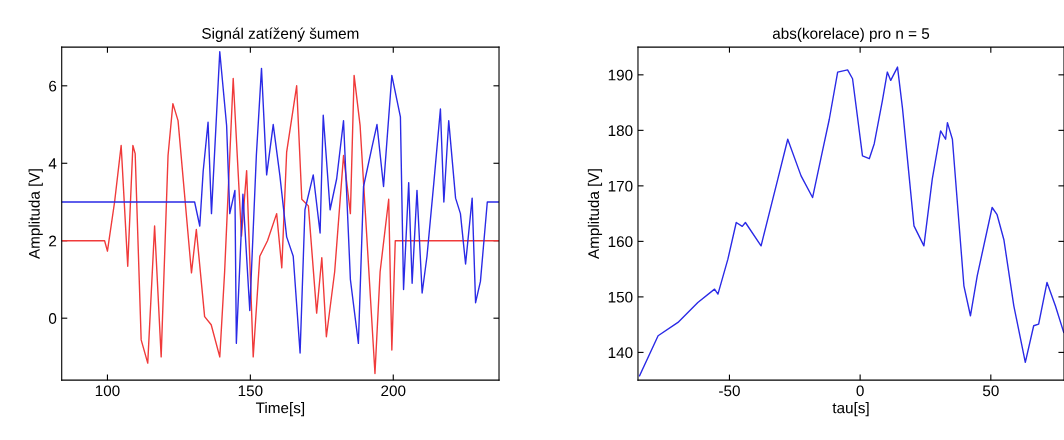 The image size is (1064, 440). Describe the element at coordinates (620, 131) in the screenshot. I see `y-tick-label: 180` at that location.